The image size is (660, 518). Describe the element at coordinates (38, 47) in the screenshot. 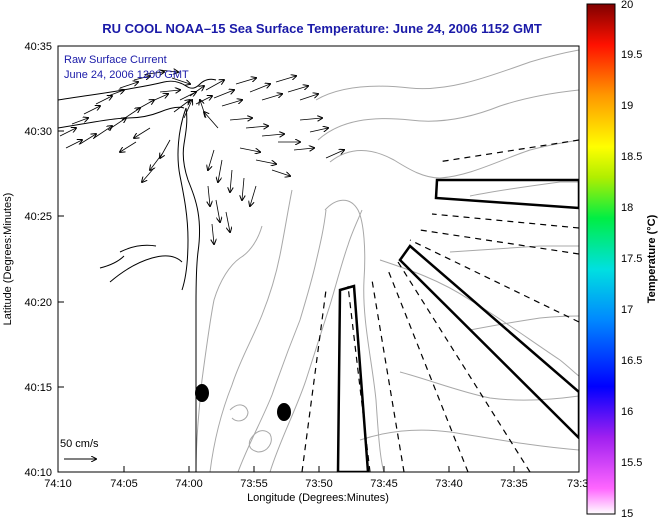

I see `y-tick-label: 40:35` at that location.